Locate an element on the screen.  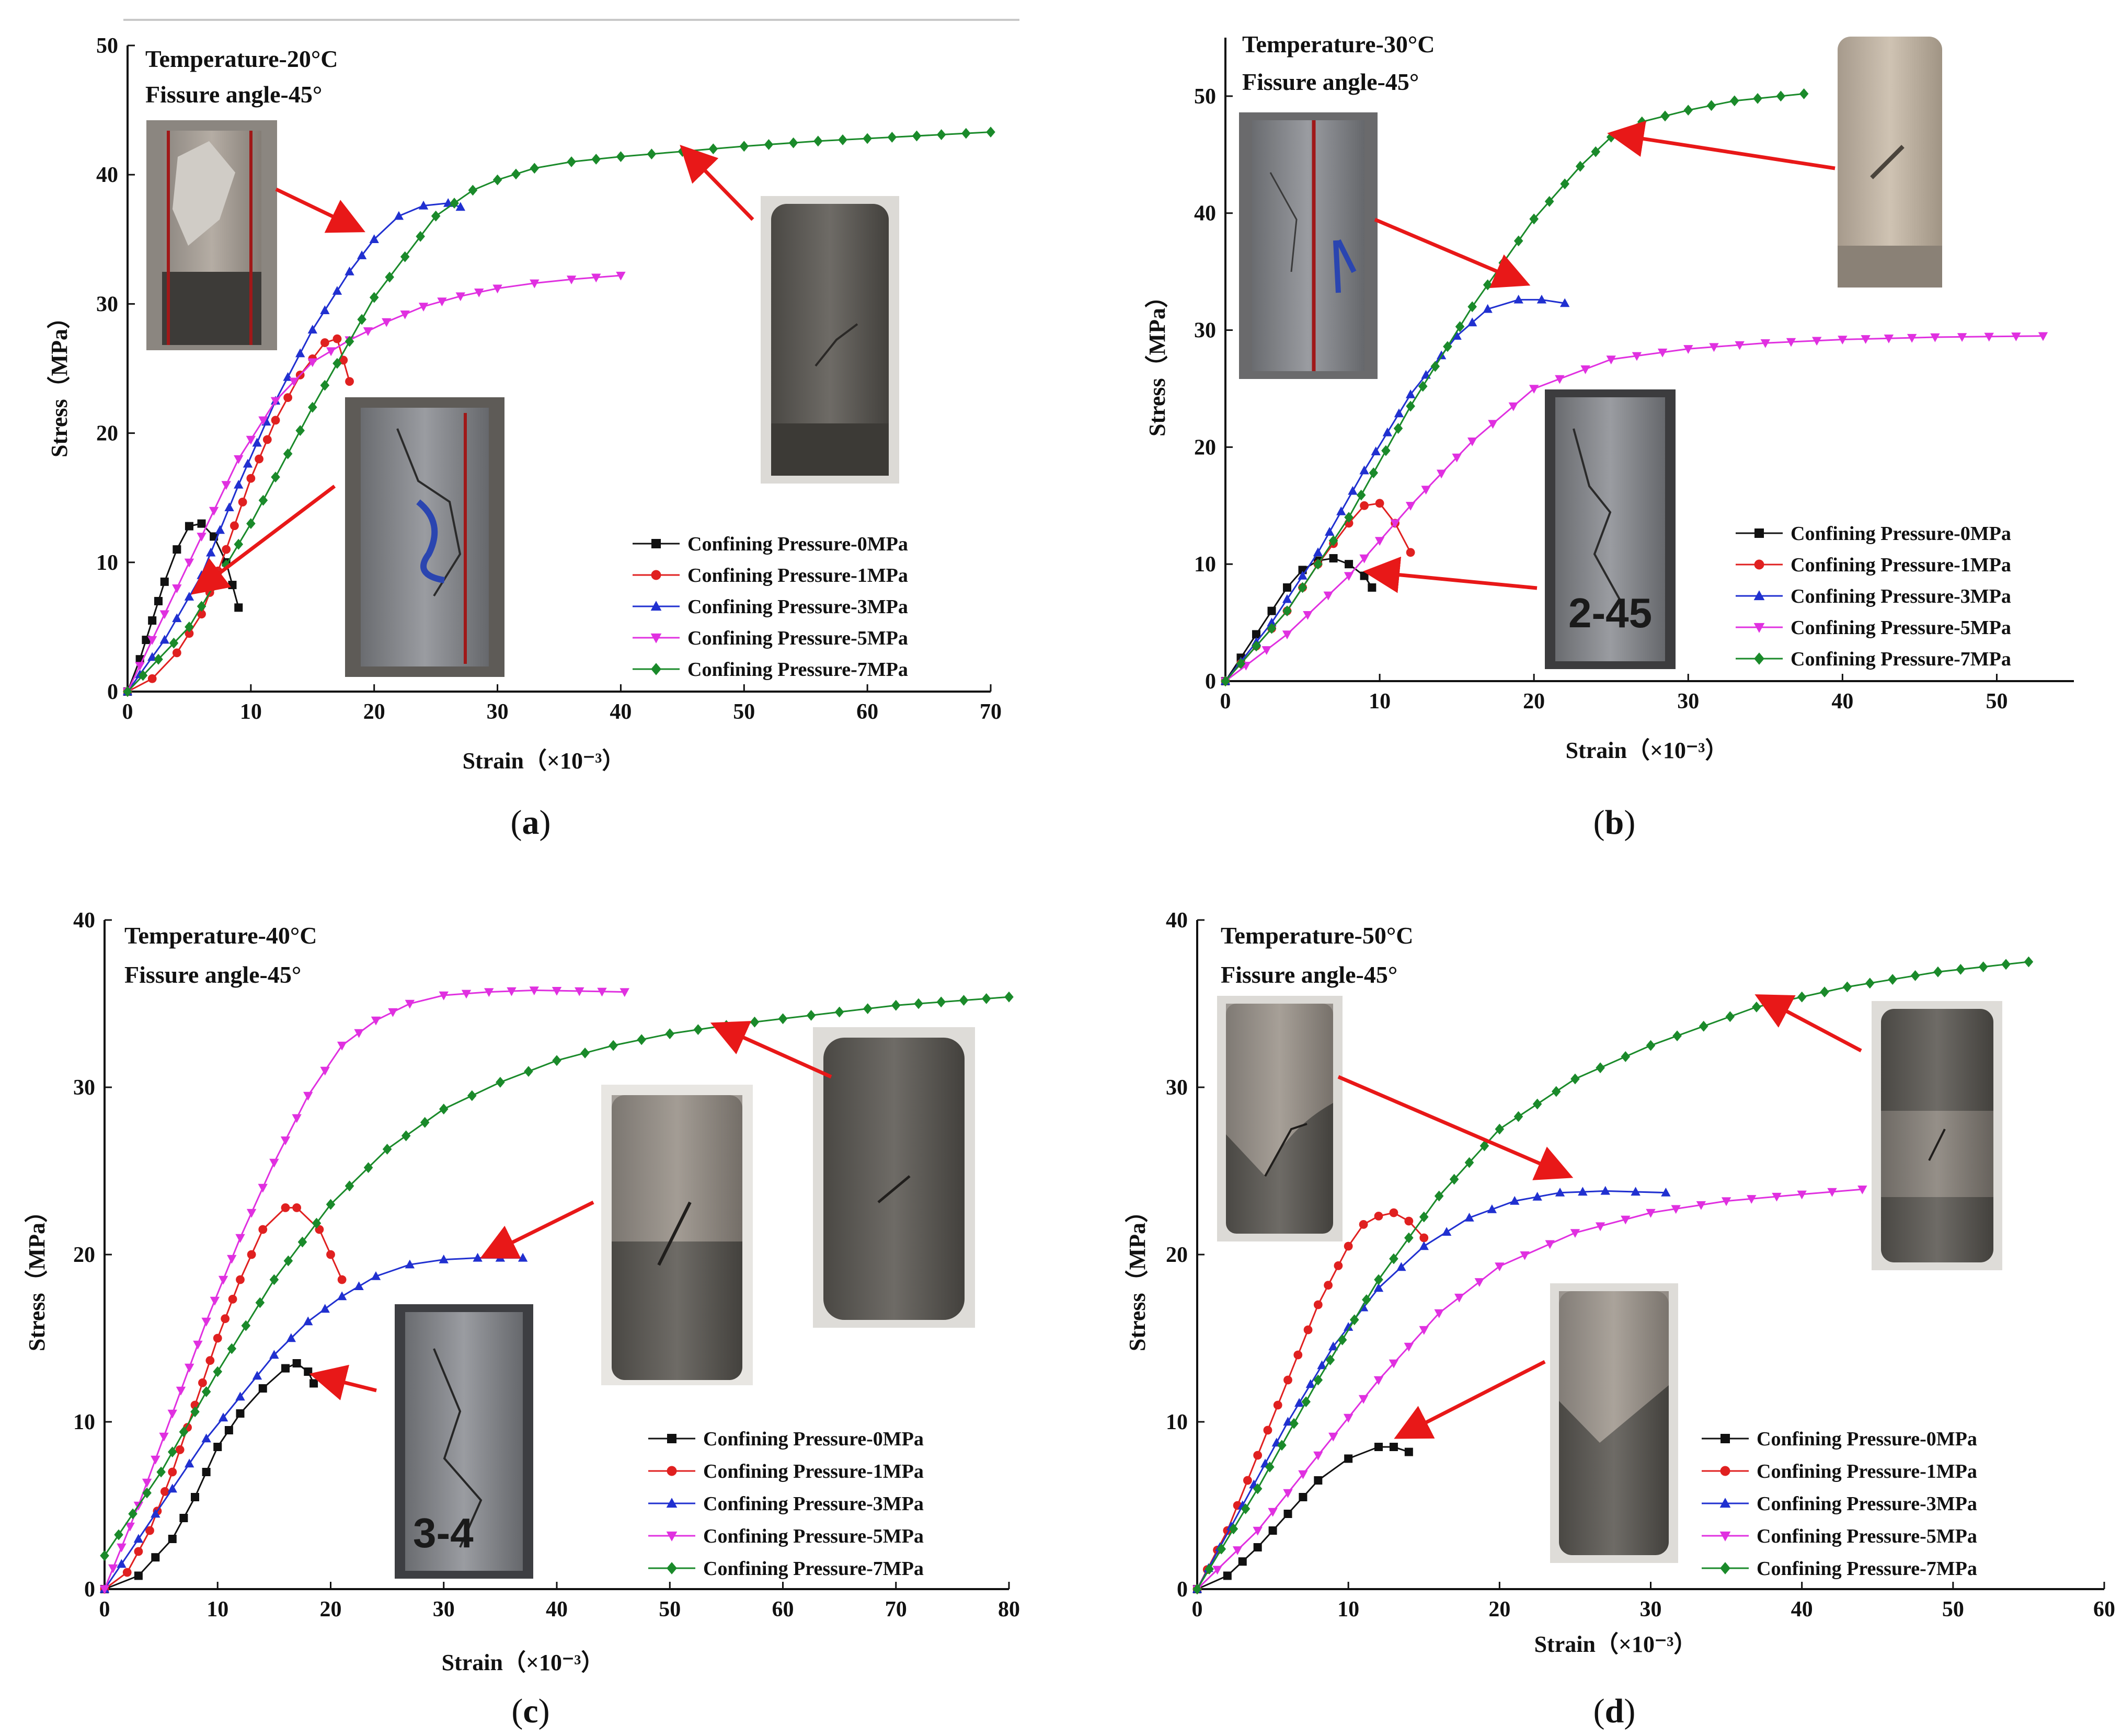
y-tick-label: 10 is located at coordinates (1205, 565).